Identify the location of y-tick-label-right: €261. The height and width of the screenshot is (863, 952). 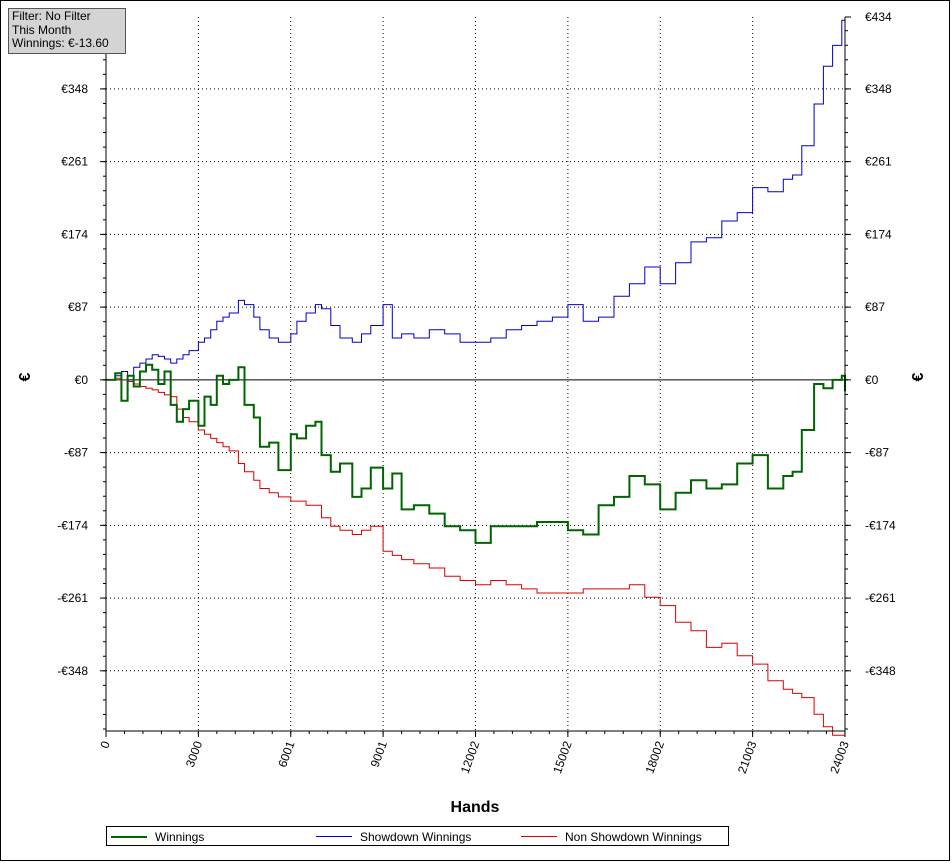
(878, 162).